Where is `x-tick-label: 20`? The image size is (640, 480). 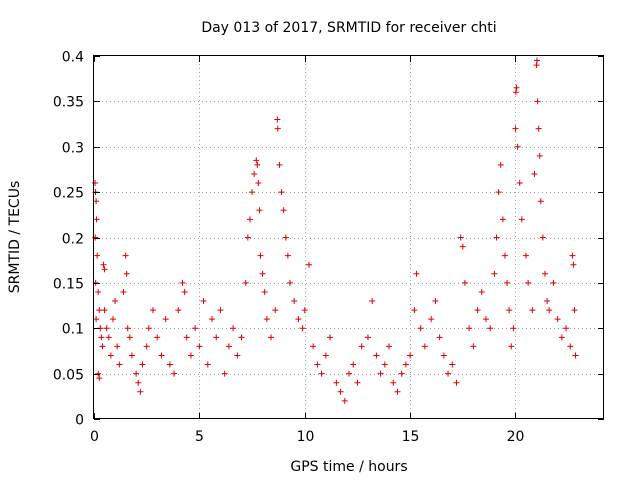
x-tick-label: 20 is located at coordinates (516, 437).